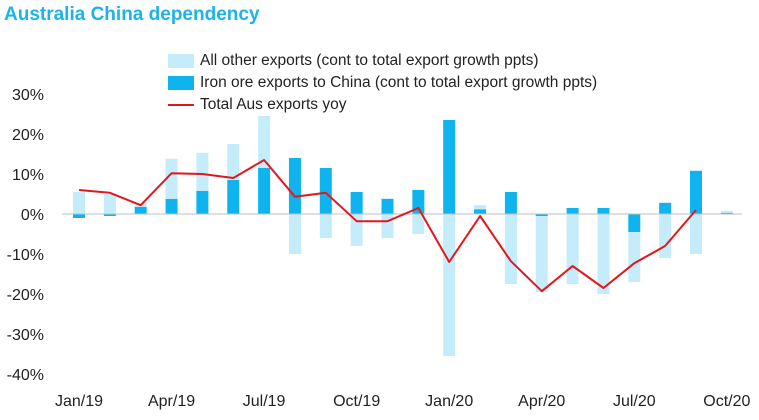  I want to click on x-tick-label: Jan/20, so click(449, 401).